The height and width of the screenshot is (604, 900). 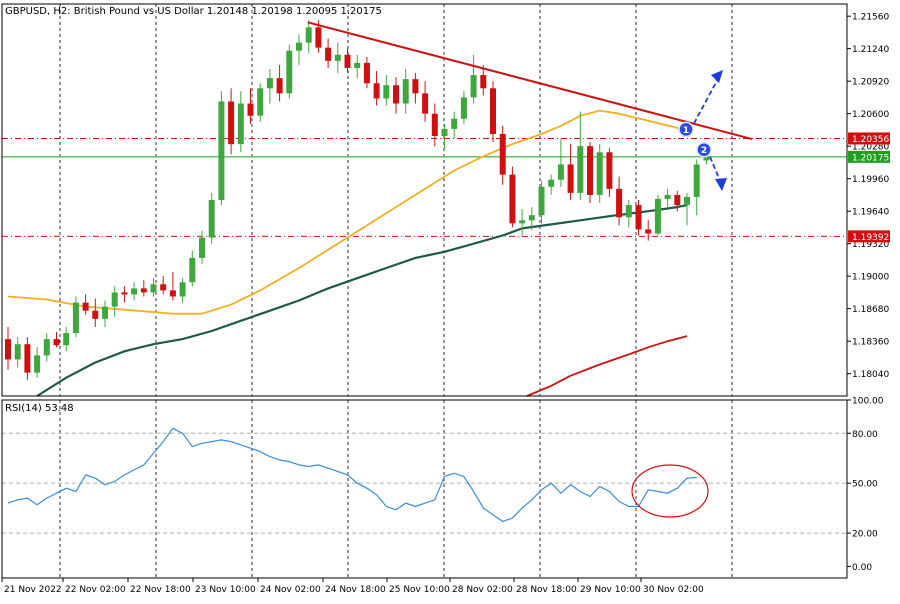 I want to click on x-tick-label: 22 Nov 18:00, so click(x=160, y=590).